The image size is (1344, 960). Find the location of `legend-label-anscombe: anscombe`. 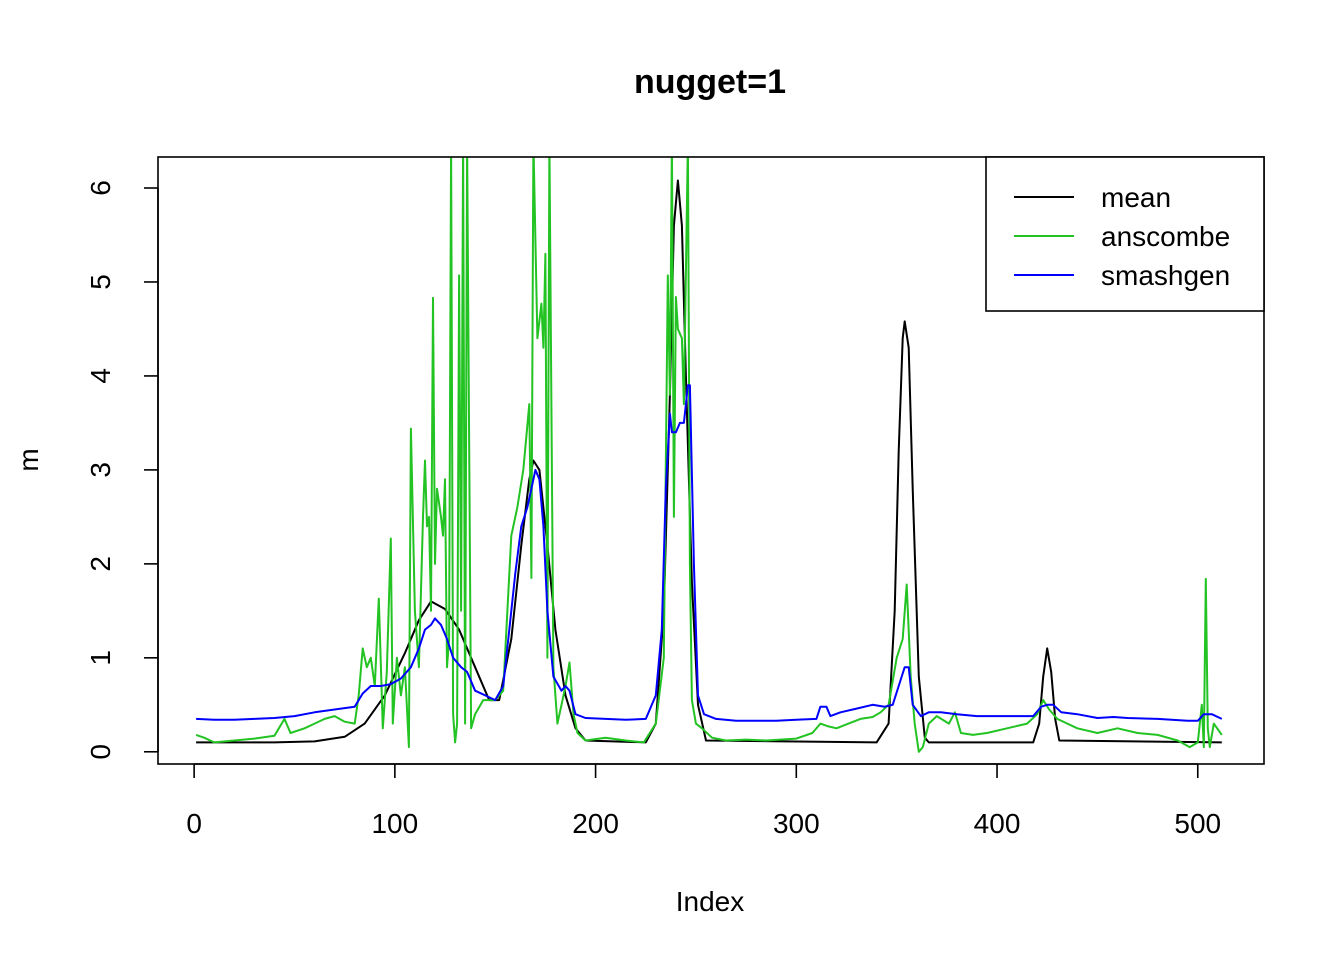

legend-label-anscombe: anscombe is located at coordinates (1165, 236).